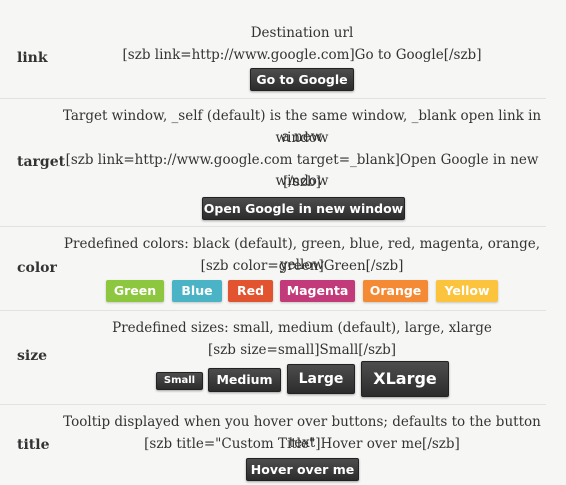 The height and width of the screenshot is (485, 566). What do you see at coordinates (41, 162) in the screenshot?
I see `param-label-target: target` at bounding box center [41, 162].